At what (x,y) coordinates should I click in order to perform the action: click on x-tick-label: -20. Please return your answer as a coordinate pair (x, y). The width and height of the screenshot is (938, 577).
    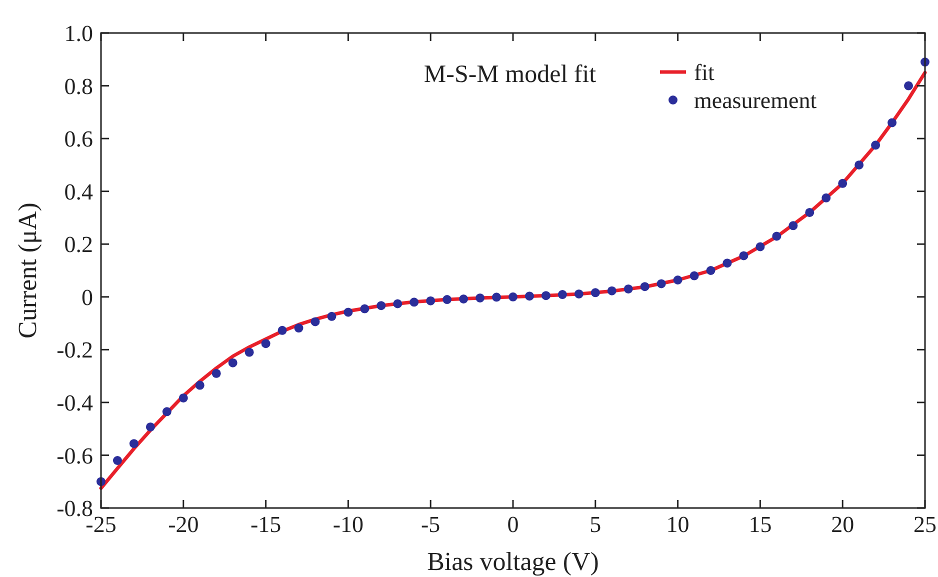
    Looking at the image, I should click on (183, 524).